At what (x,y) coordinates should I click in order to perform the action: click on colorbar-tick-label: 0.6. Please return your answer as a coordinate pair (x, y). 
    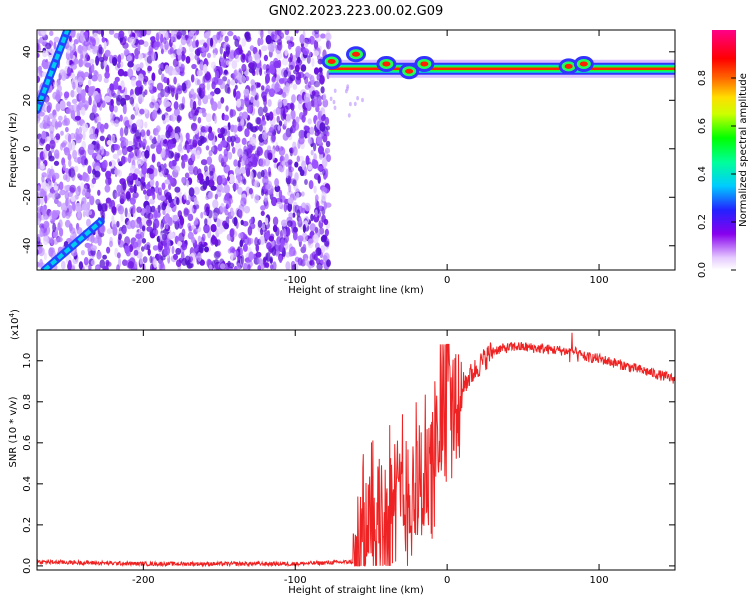
    Looking at the image, I should click on (702, 126).